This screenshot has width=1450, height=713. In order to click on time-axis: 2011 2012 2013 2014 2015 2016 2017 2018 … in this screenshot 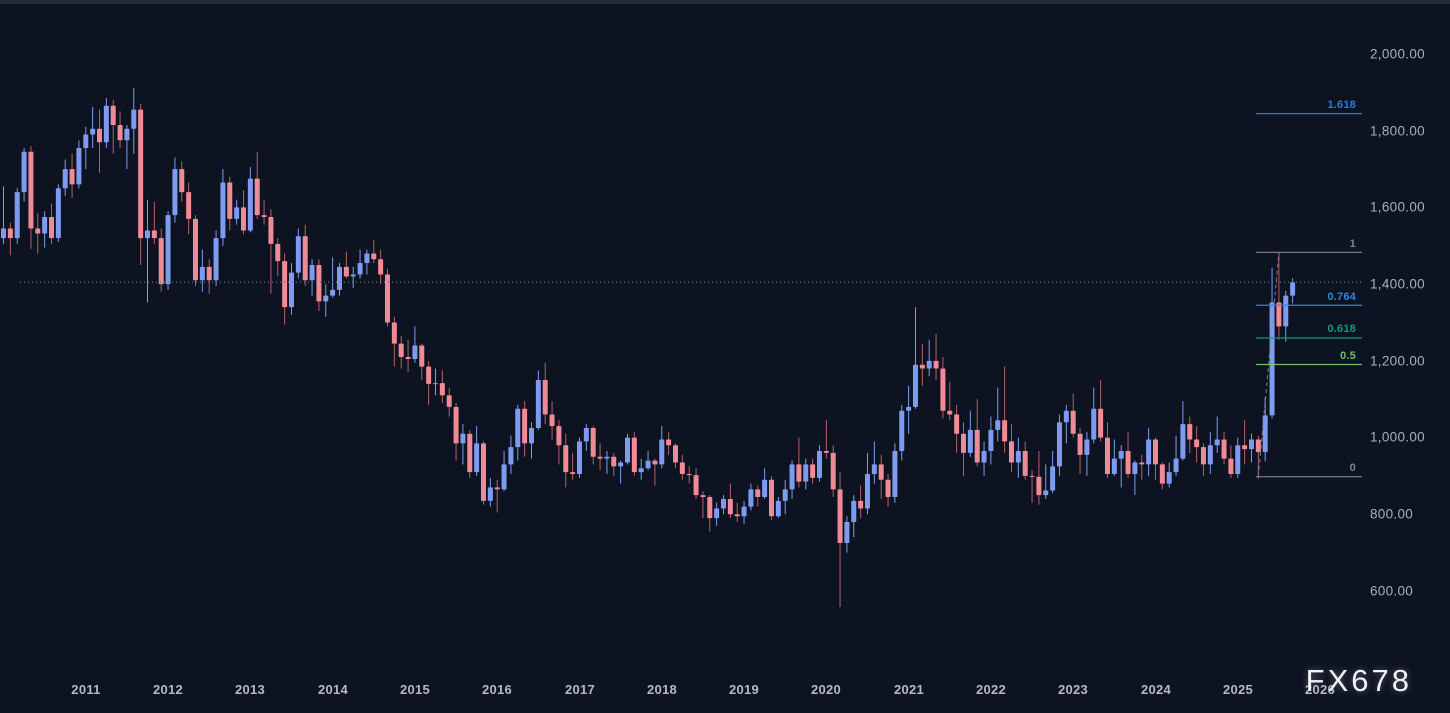, I will do `click(725, 688)`.